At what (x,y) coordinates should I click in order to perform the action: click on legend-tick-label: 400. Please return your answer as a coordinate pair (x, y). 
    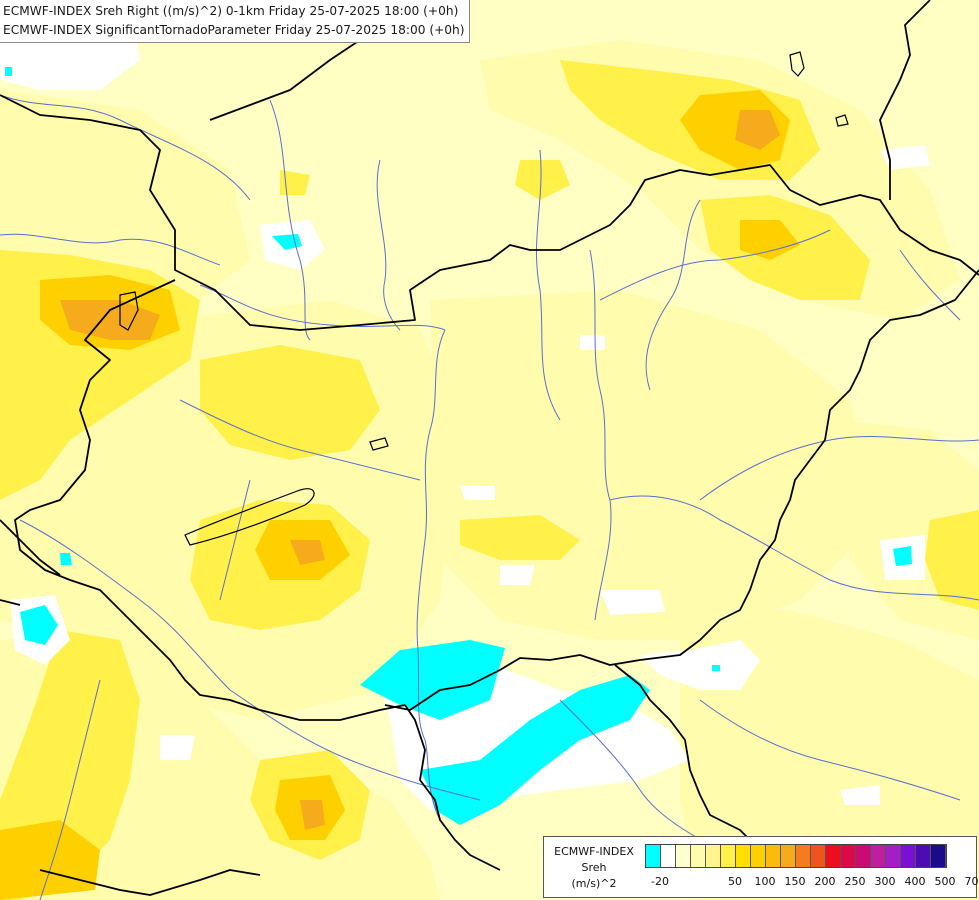
    Looking at the image, I should click on (915, 881).